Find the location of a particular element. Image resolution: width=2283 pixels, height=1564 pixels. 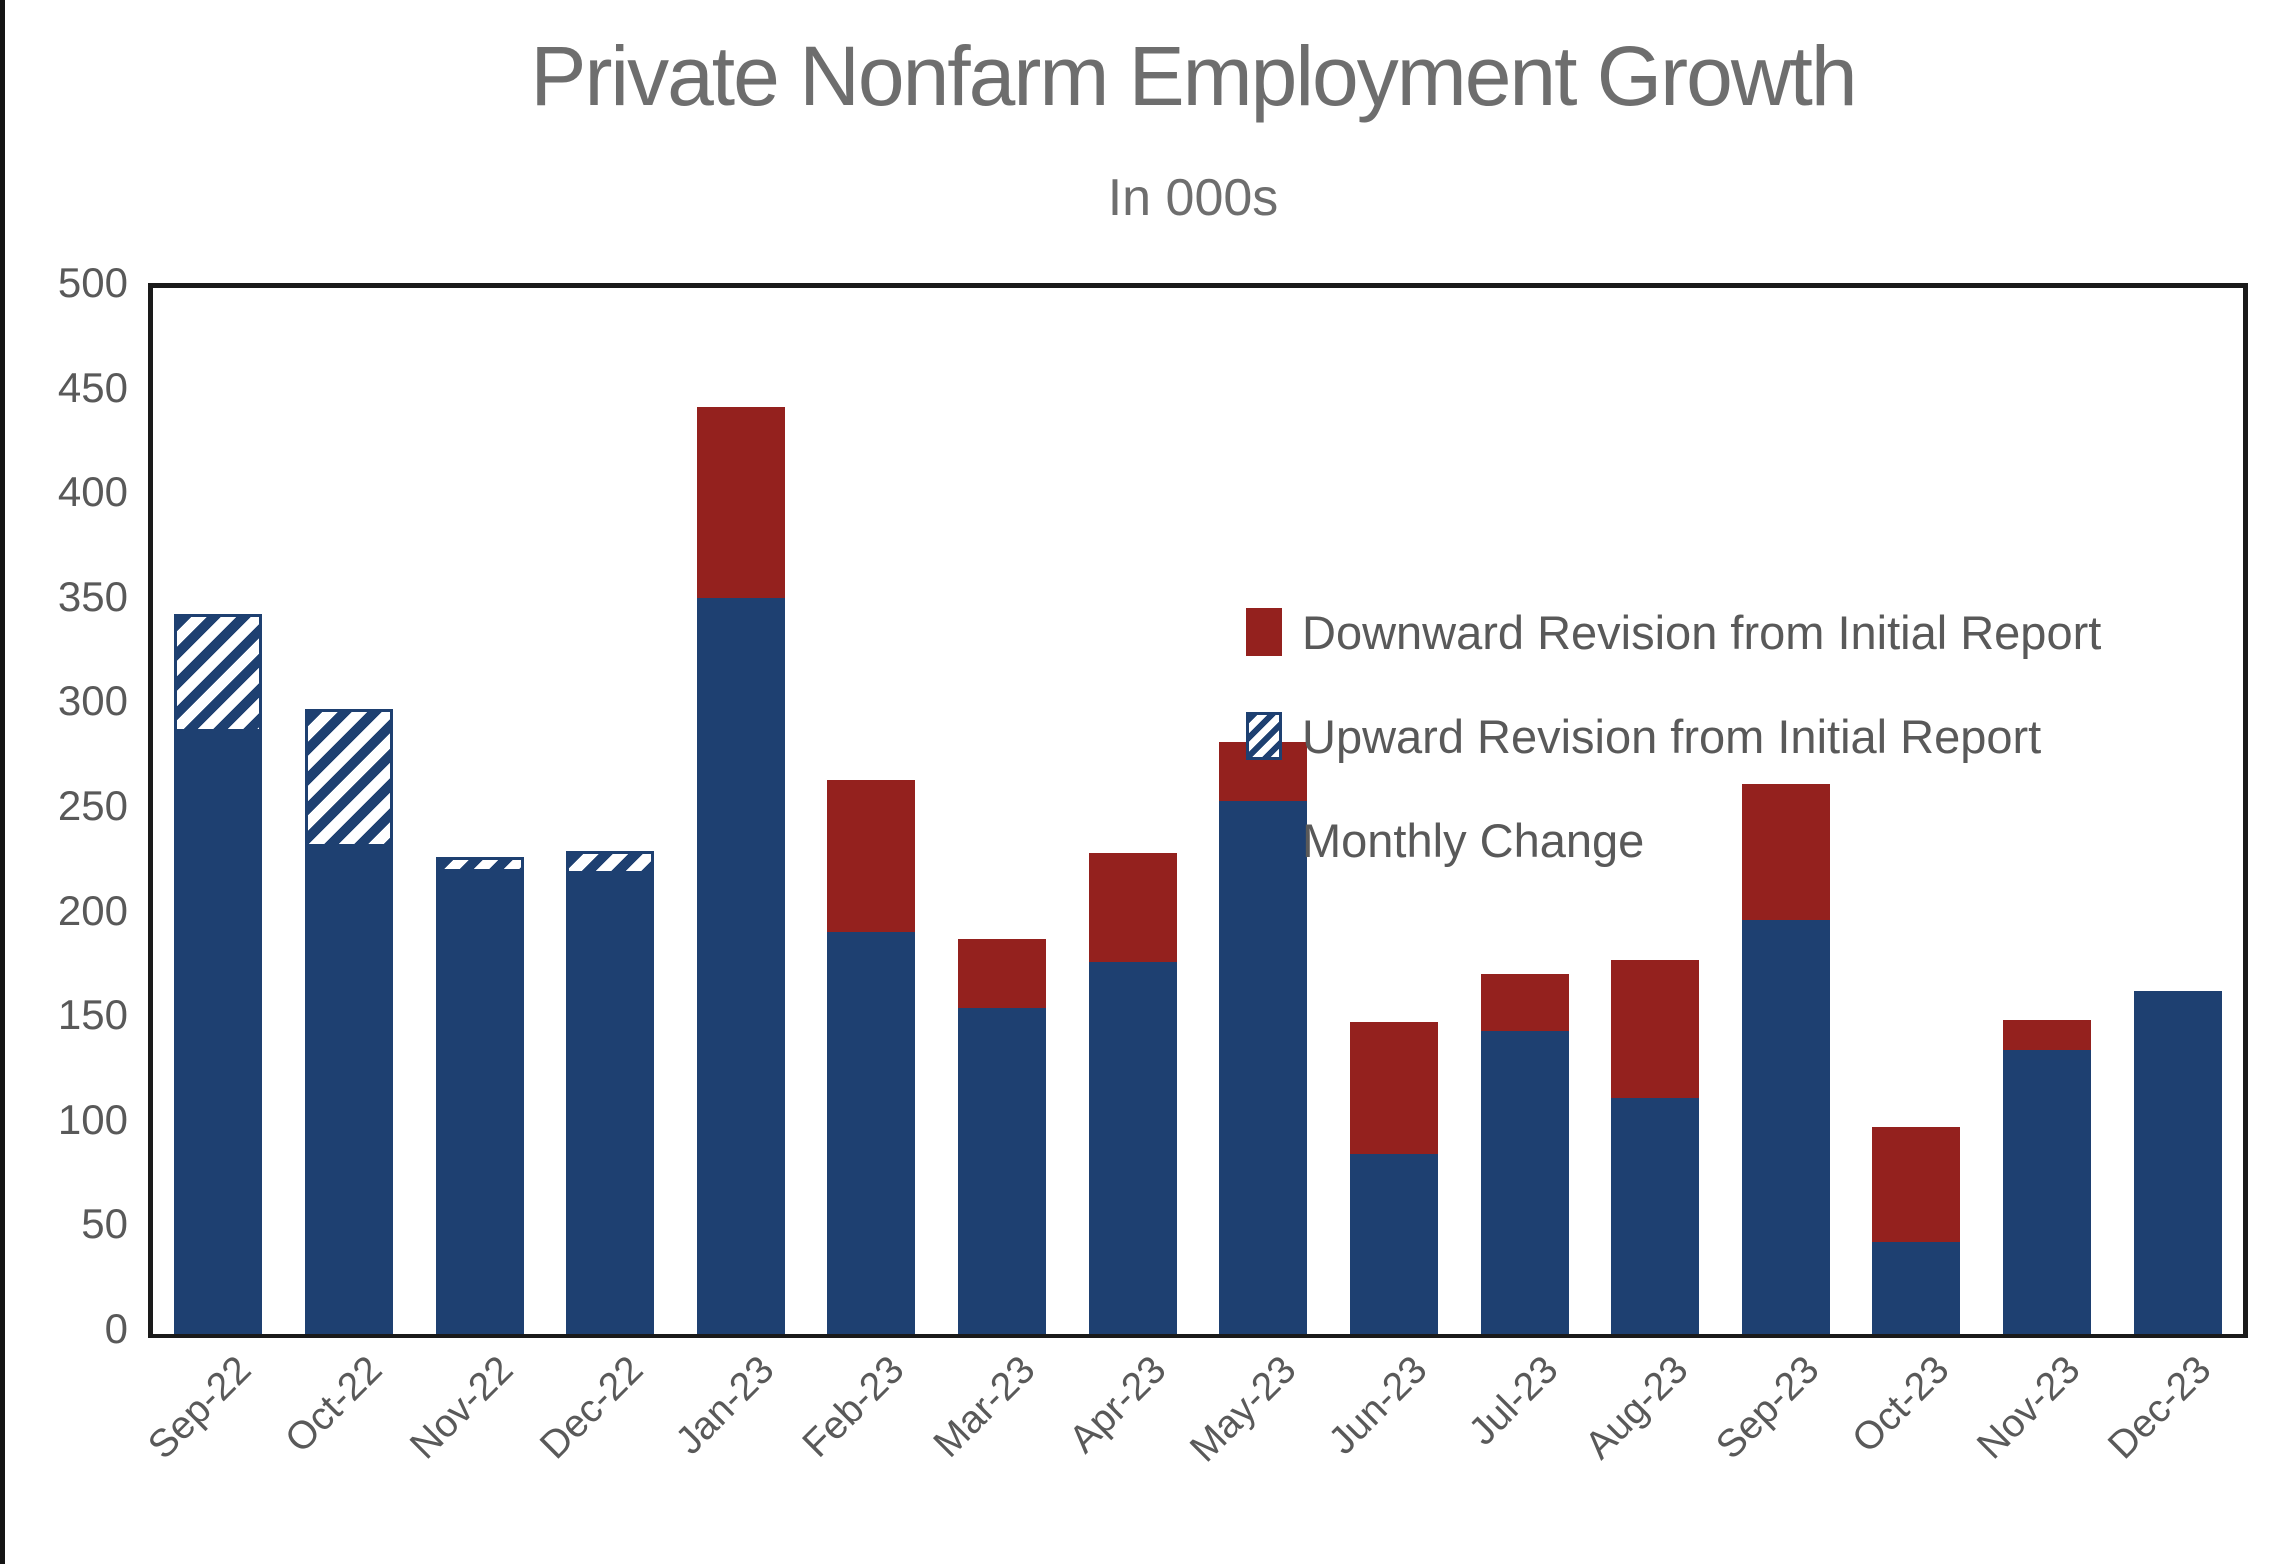

y-axis-label: 150 is located at coordinates (92, 1015).